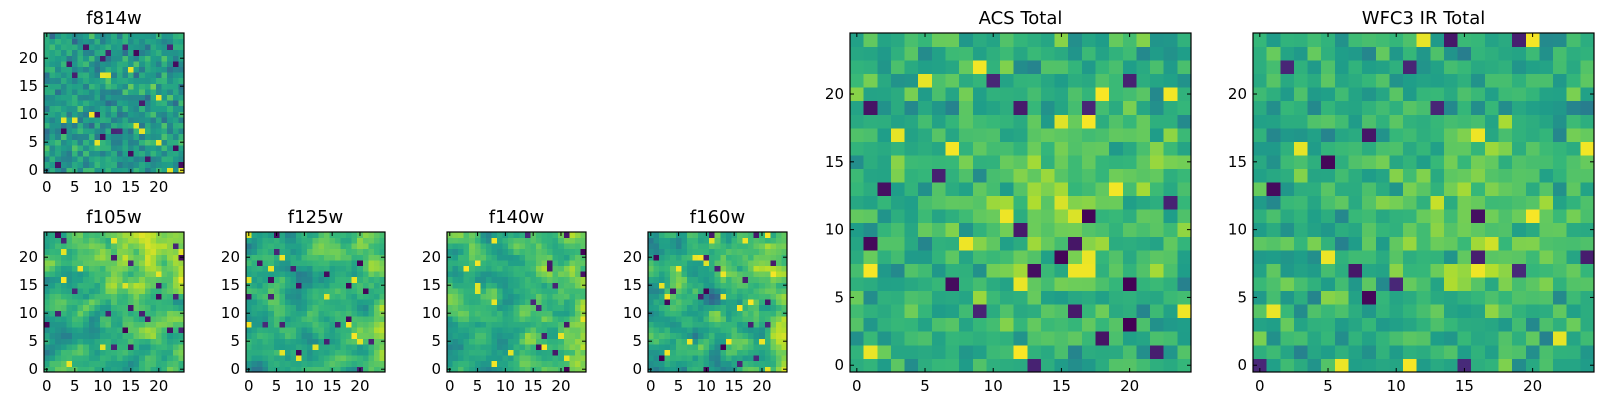 The height and width of the screenshot is (400, 1600). I want to click on y-tick-label: 5, so click(1242, 297).